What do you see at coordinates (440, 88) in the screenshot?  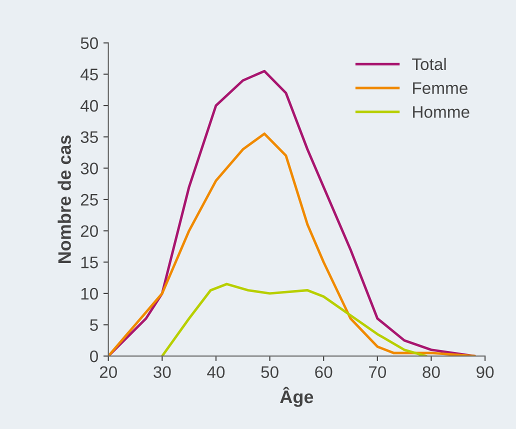 I see `legend-label: Femme` at bounding box center [440, 88].